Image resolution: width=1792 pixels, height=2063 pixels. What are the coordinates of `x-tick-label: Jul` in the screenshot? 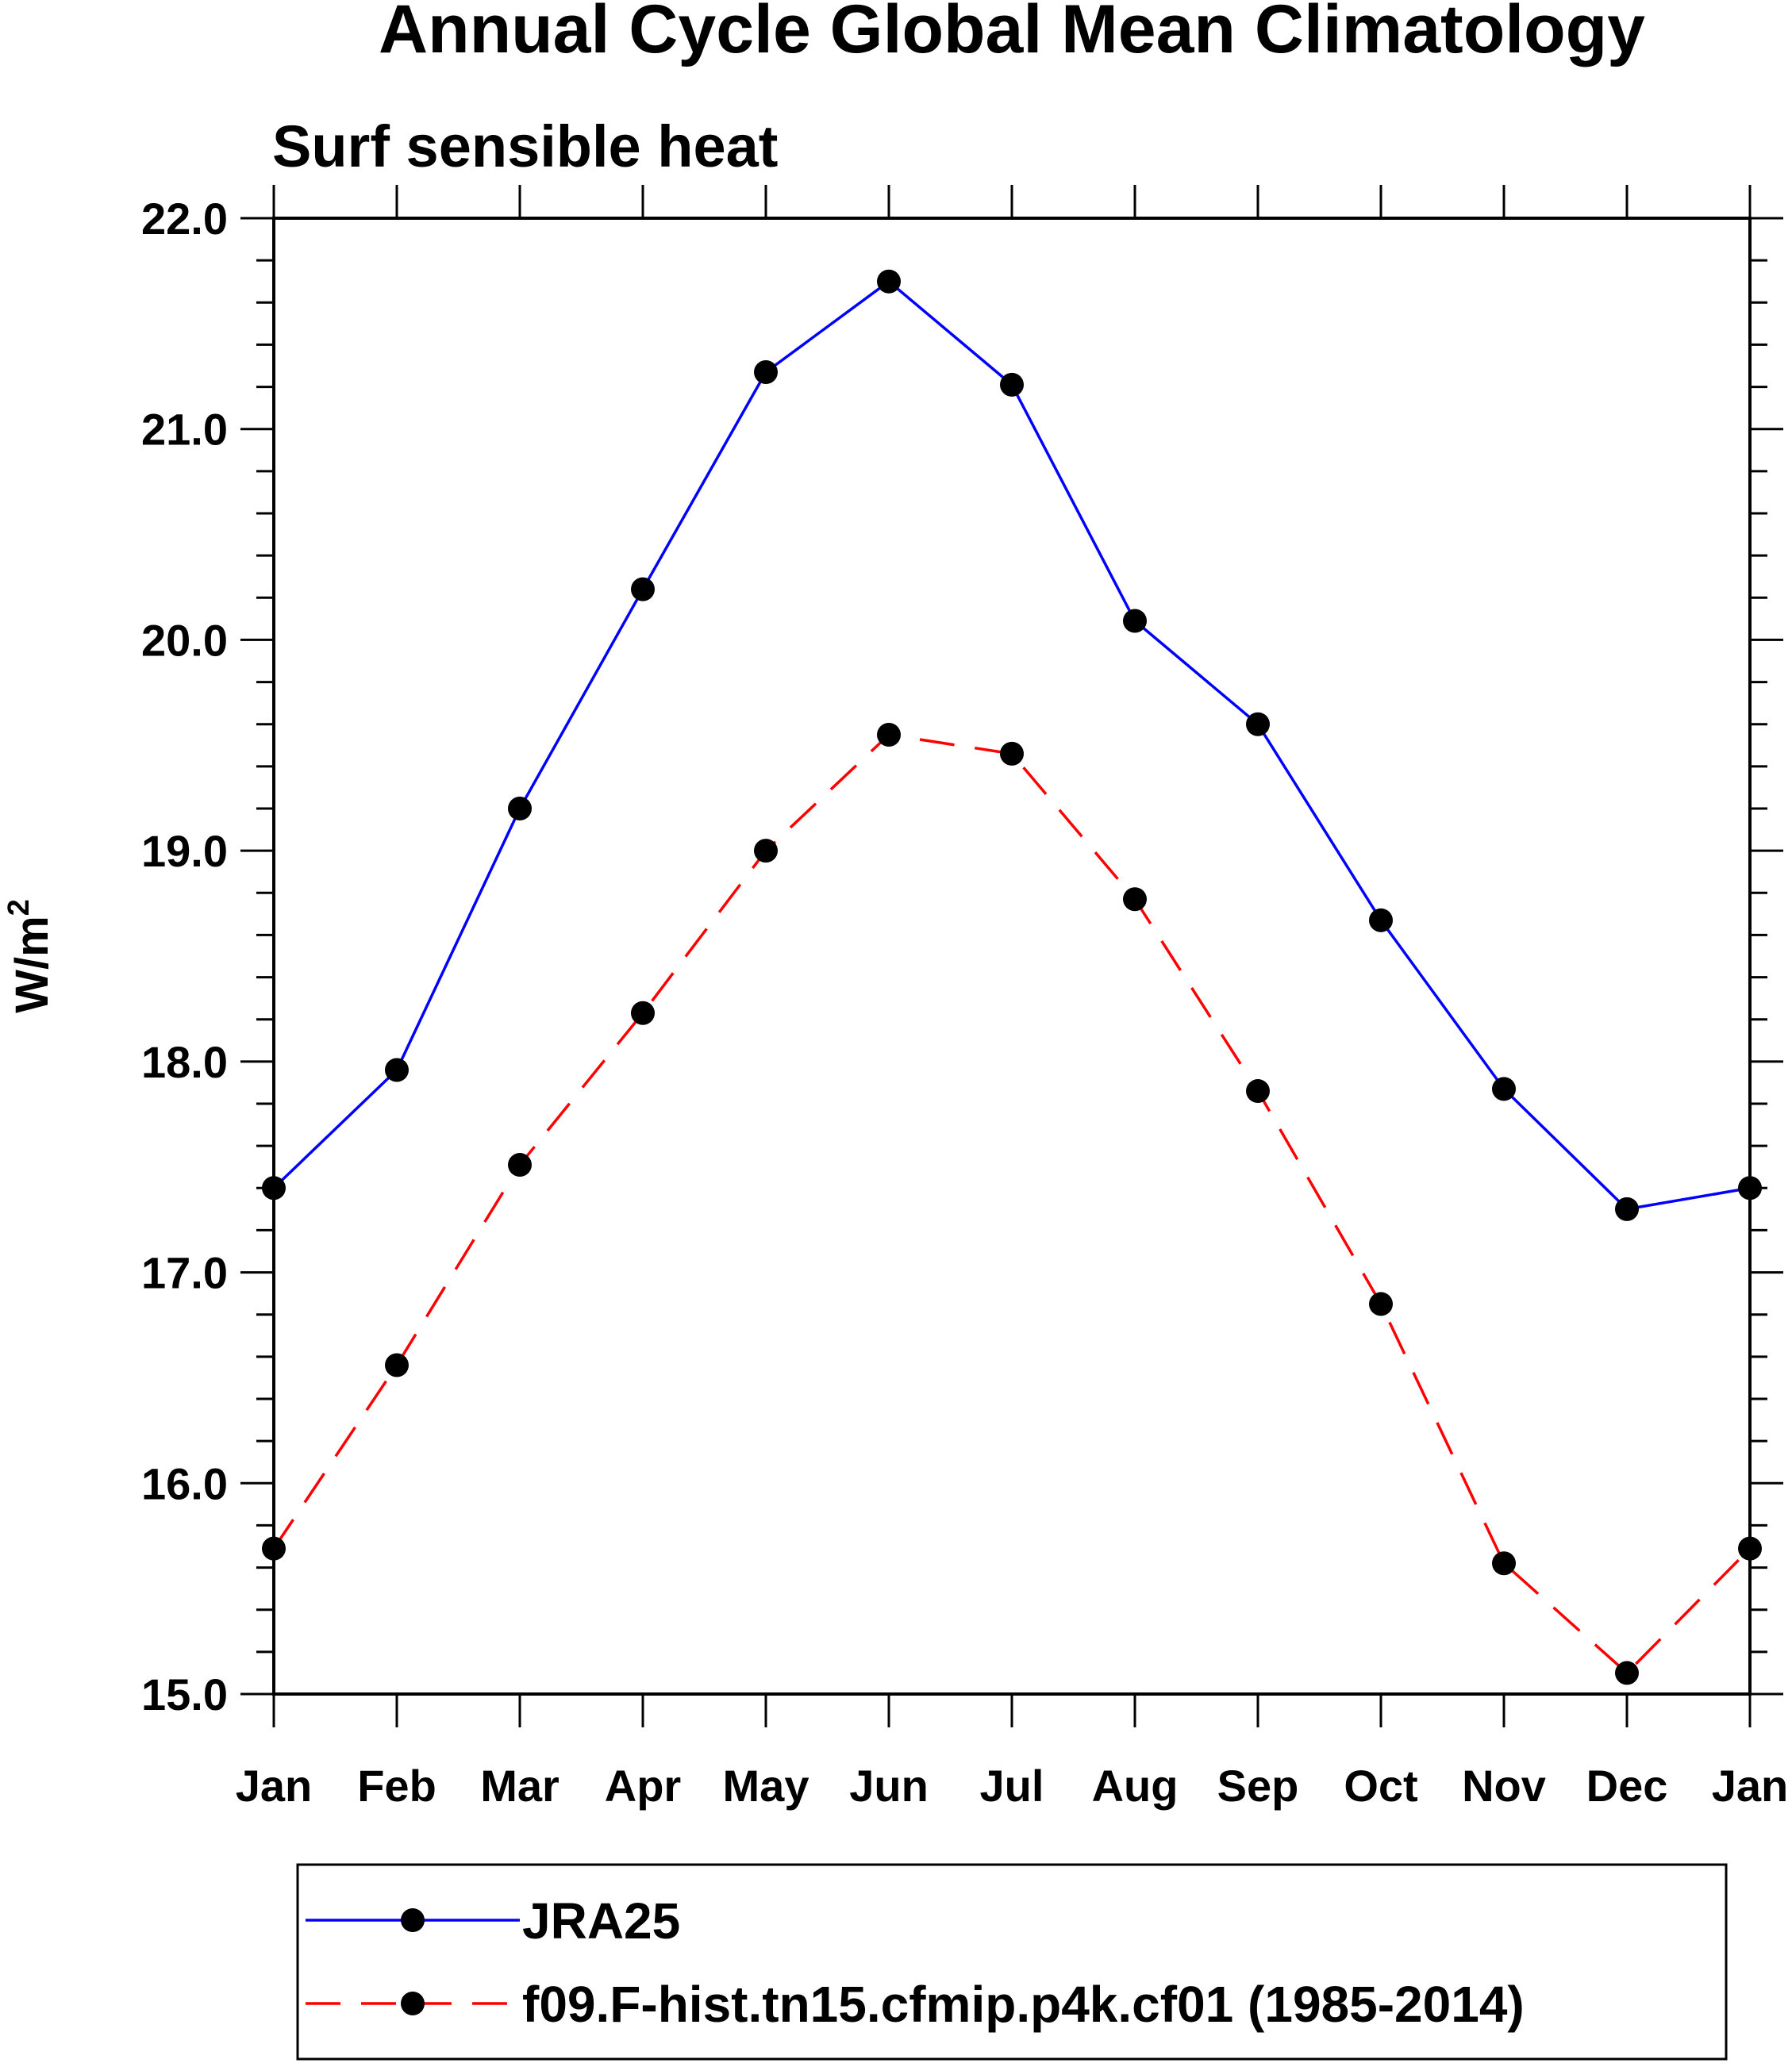 It's located at (1012, 1786).